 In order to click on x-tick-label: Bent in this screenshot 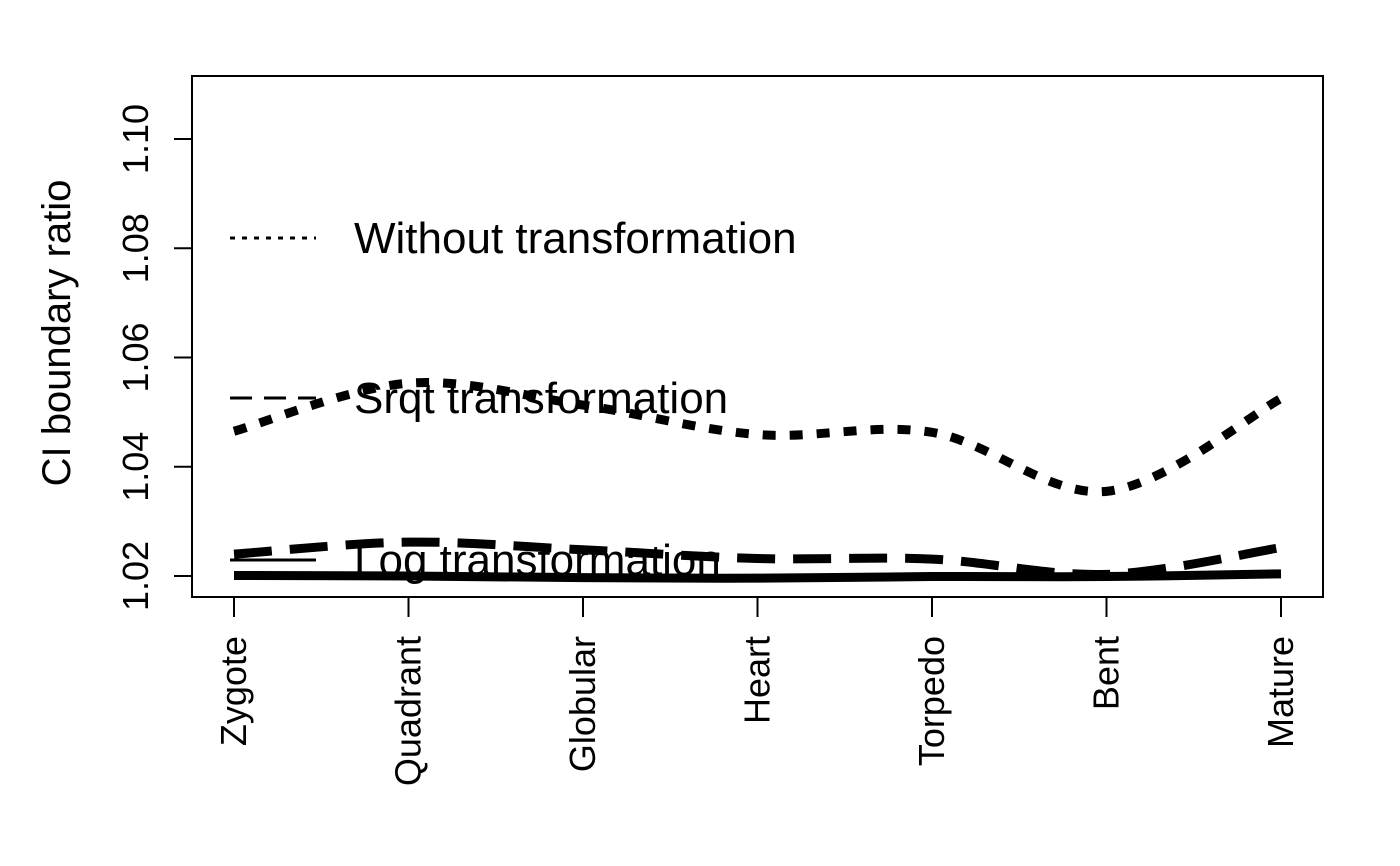, I will do `click(1106, 673)`.